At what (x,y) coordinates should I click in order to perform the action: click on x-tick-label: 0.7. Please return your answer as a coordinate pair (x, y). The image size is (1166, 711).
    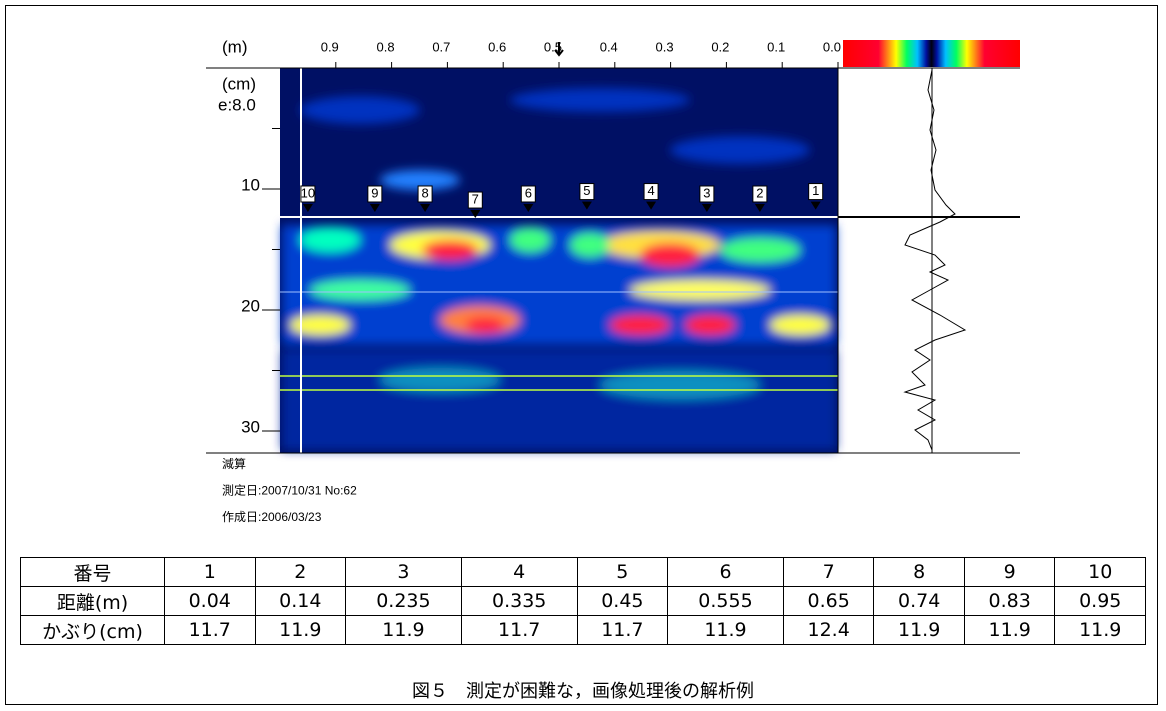
    Looking at the image, I should click on (441, 46).